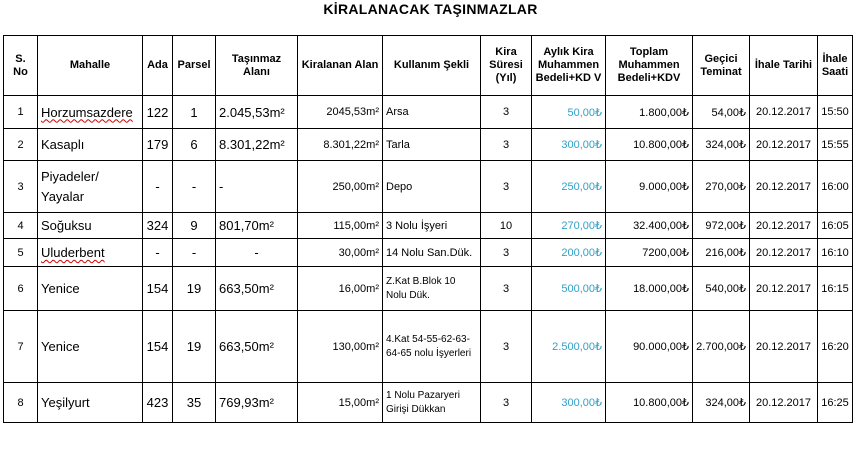 The width and height of the screenshot is (861, 449). Describe the element at coordinates (721, 112) in the screenshot. I see `cell-teminat: 54,00₺` at that location.